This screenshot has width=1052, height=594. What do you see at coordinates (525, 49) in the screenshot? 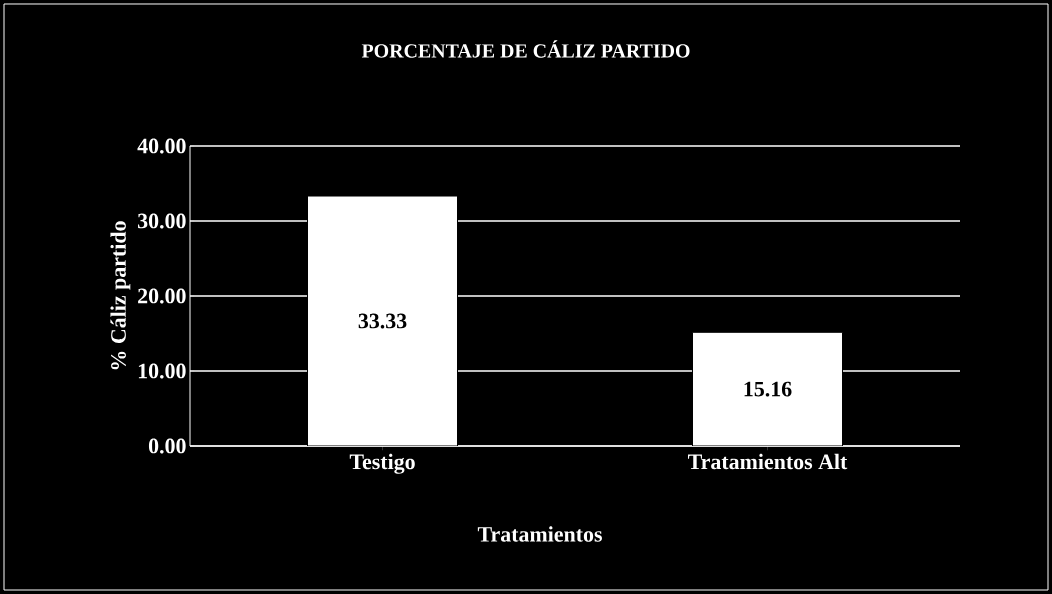
I see `chart-title: PORCENTAJE DE CÁLIZ PARTIDO` at bounding box center [525, 49].